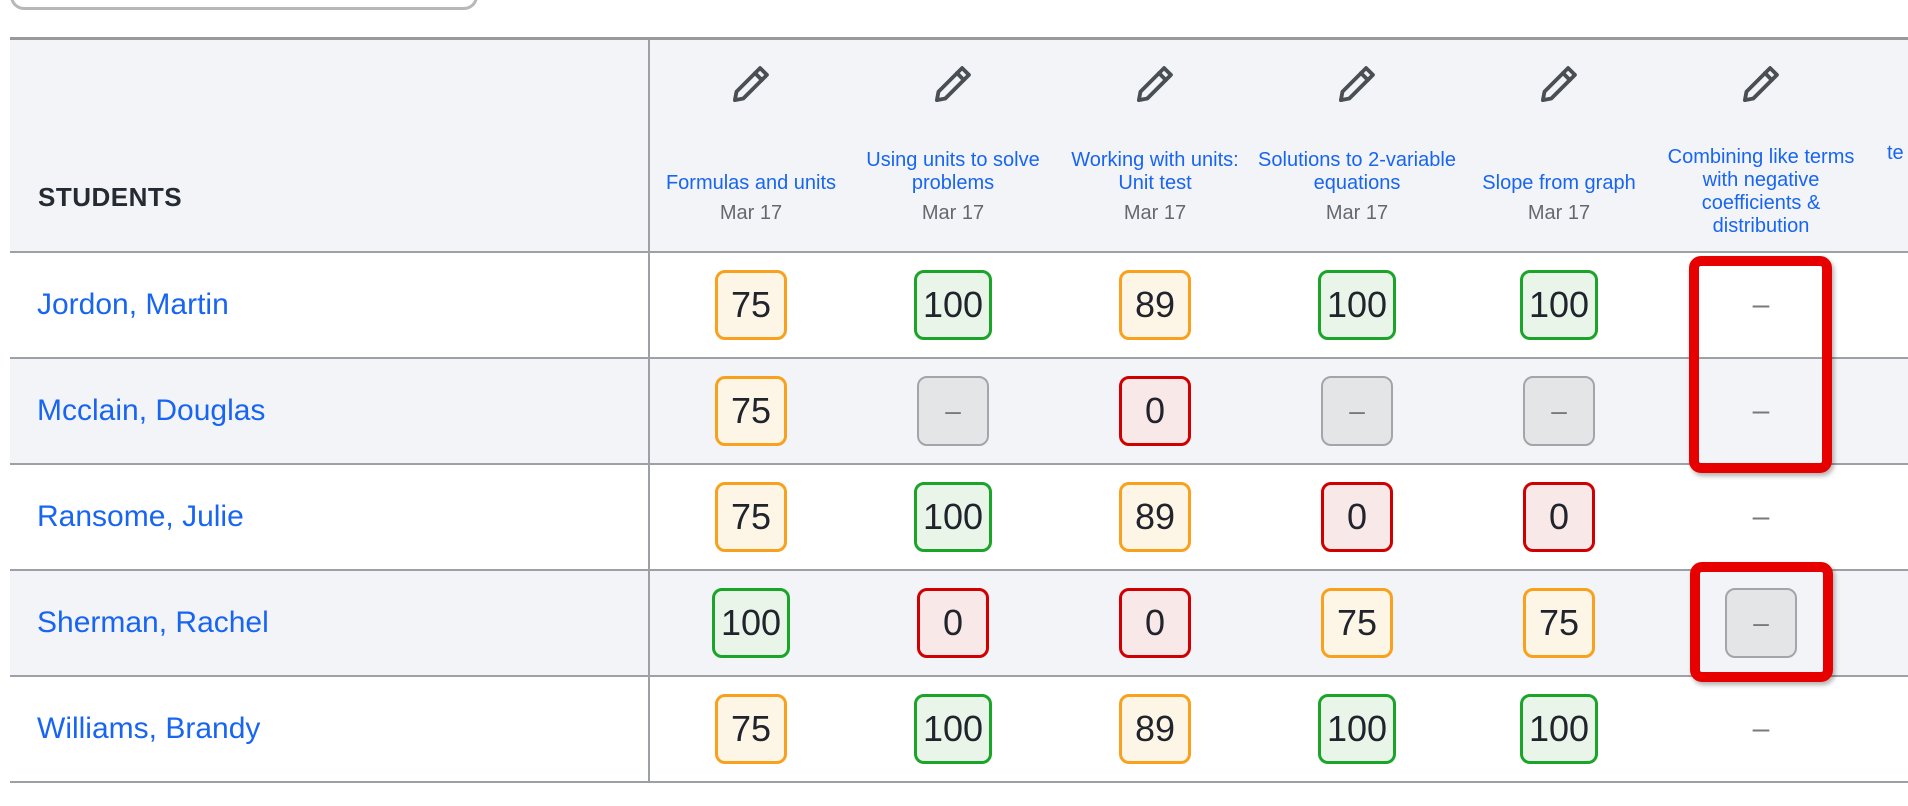 The height and width of the screenshot is (806, 1908). I want to click on assignment-link: Formulas and units, so click(751, 183).